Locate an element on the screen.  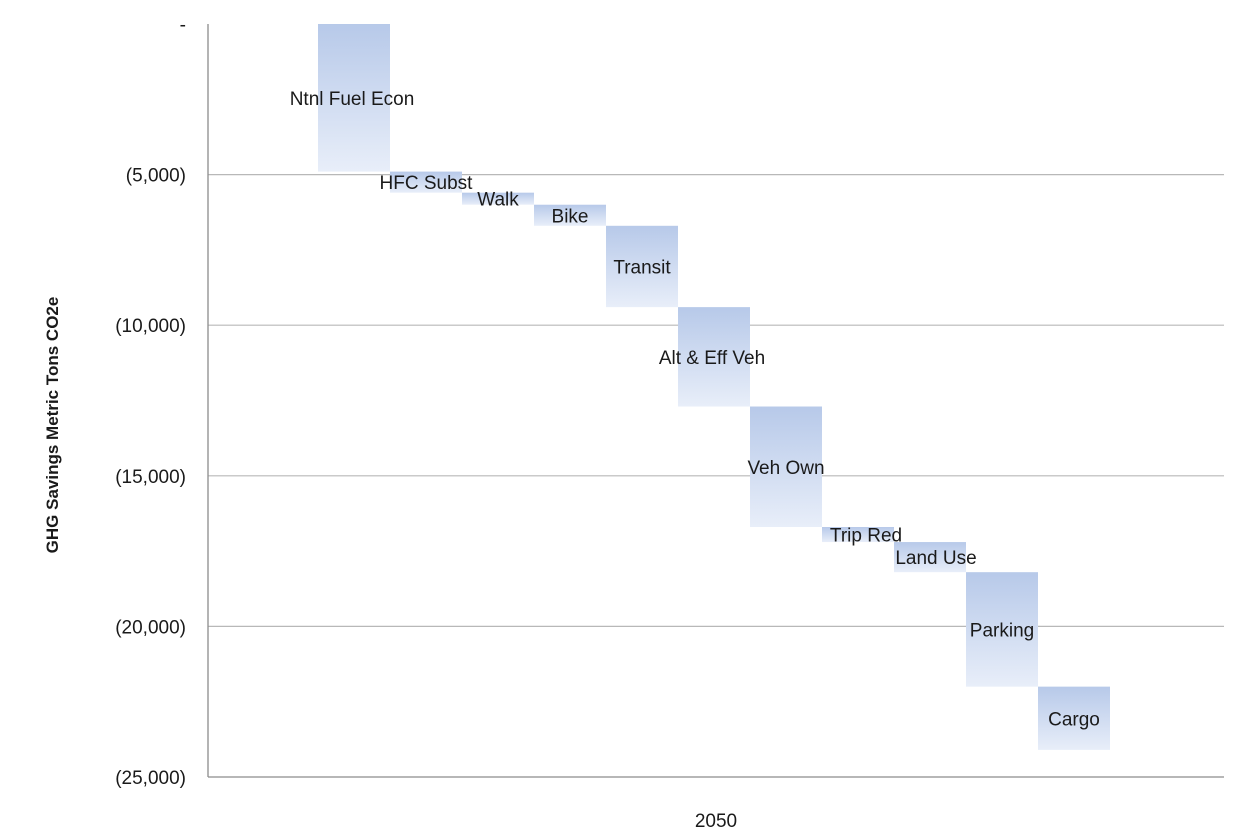
bar-label: Land Use is located at coordinates (935, 558).